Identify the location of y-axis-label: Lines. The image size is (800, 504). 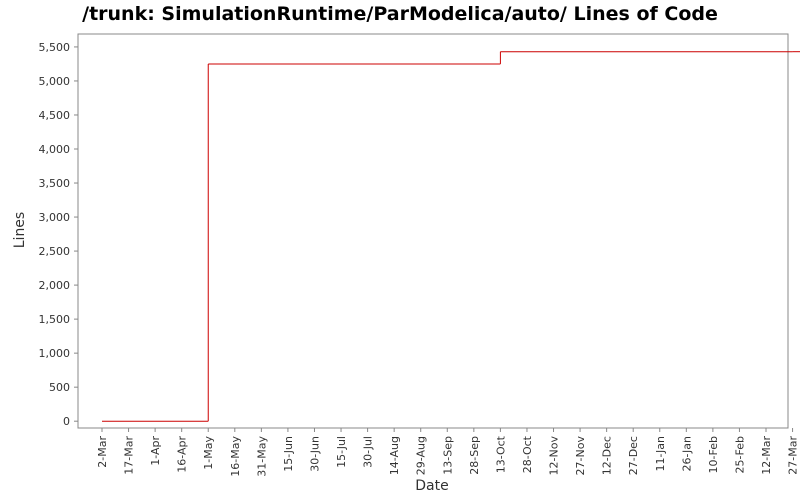
(20, 230).